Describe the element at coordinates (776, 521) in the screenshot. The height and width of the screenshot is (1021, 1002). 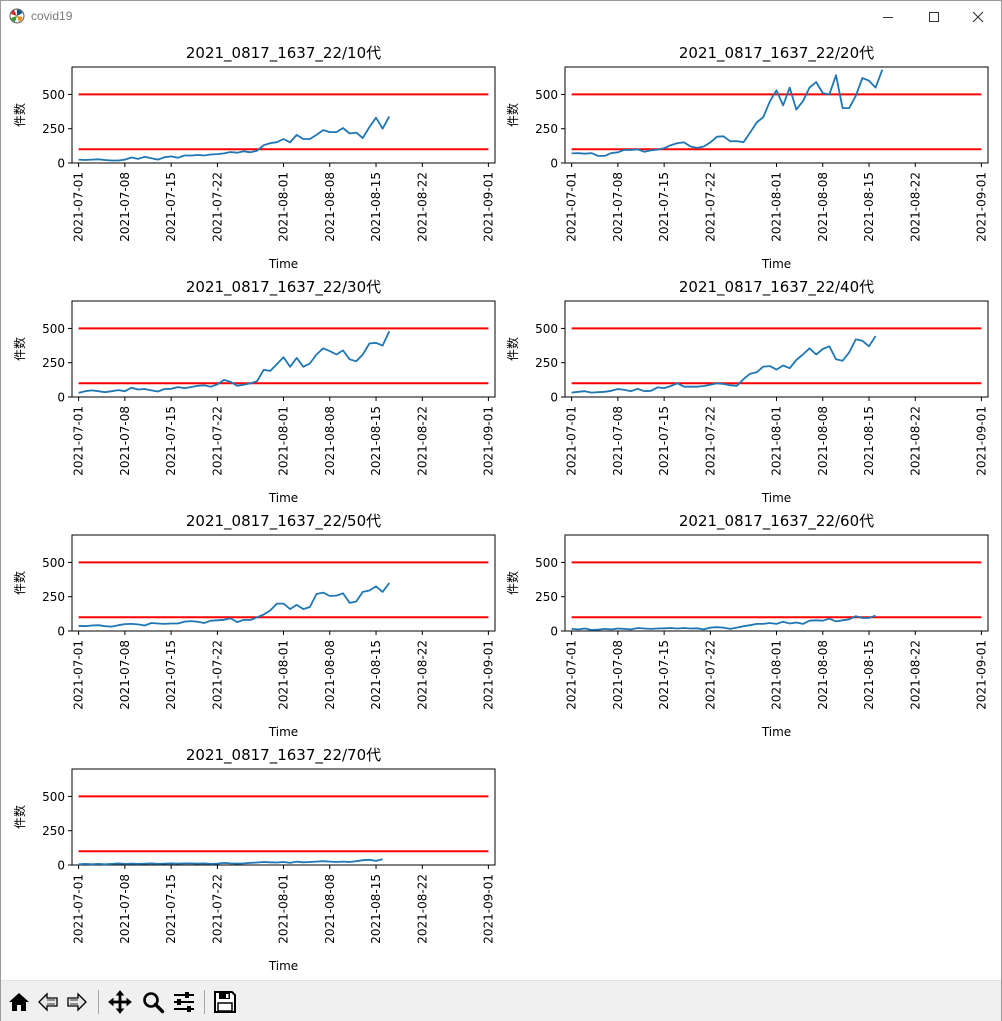
I see `chart-title: 2021_0817_1637_22/60代` at that location.